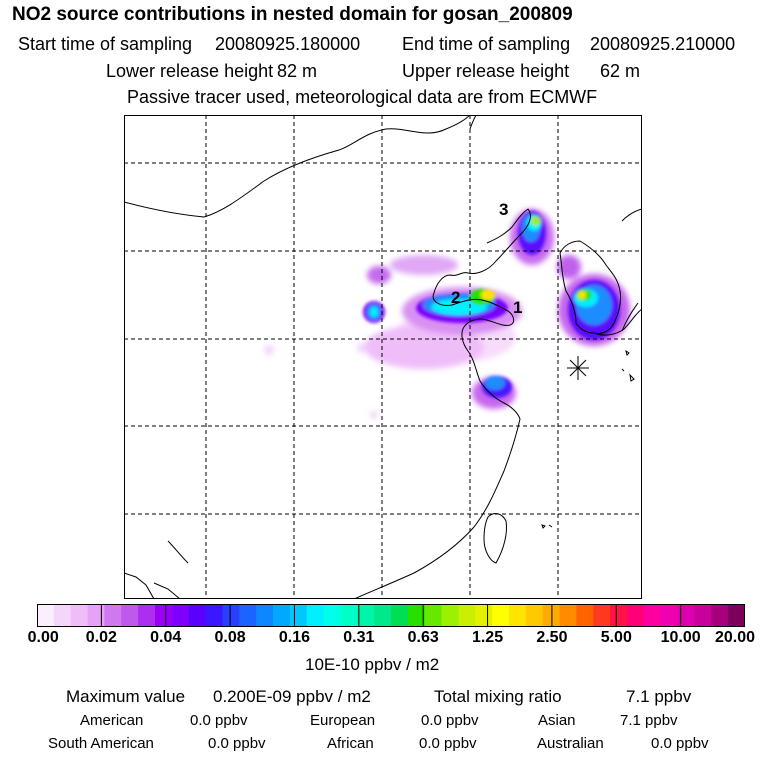 This screenshot has width=768, height=768. What do you see at coordinates (680, 637) in the screenshot?
I see `colorbar-tick-label: 10.00` at bounding box center [680, 637].